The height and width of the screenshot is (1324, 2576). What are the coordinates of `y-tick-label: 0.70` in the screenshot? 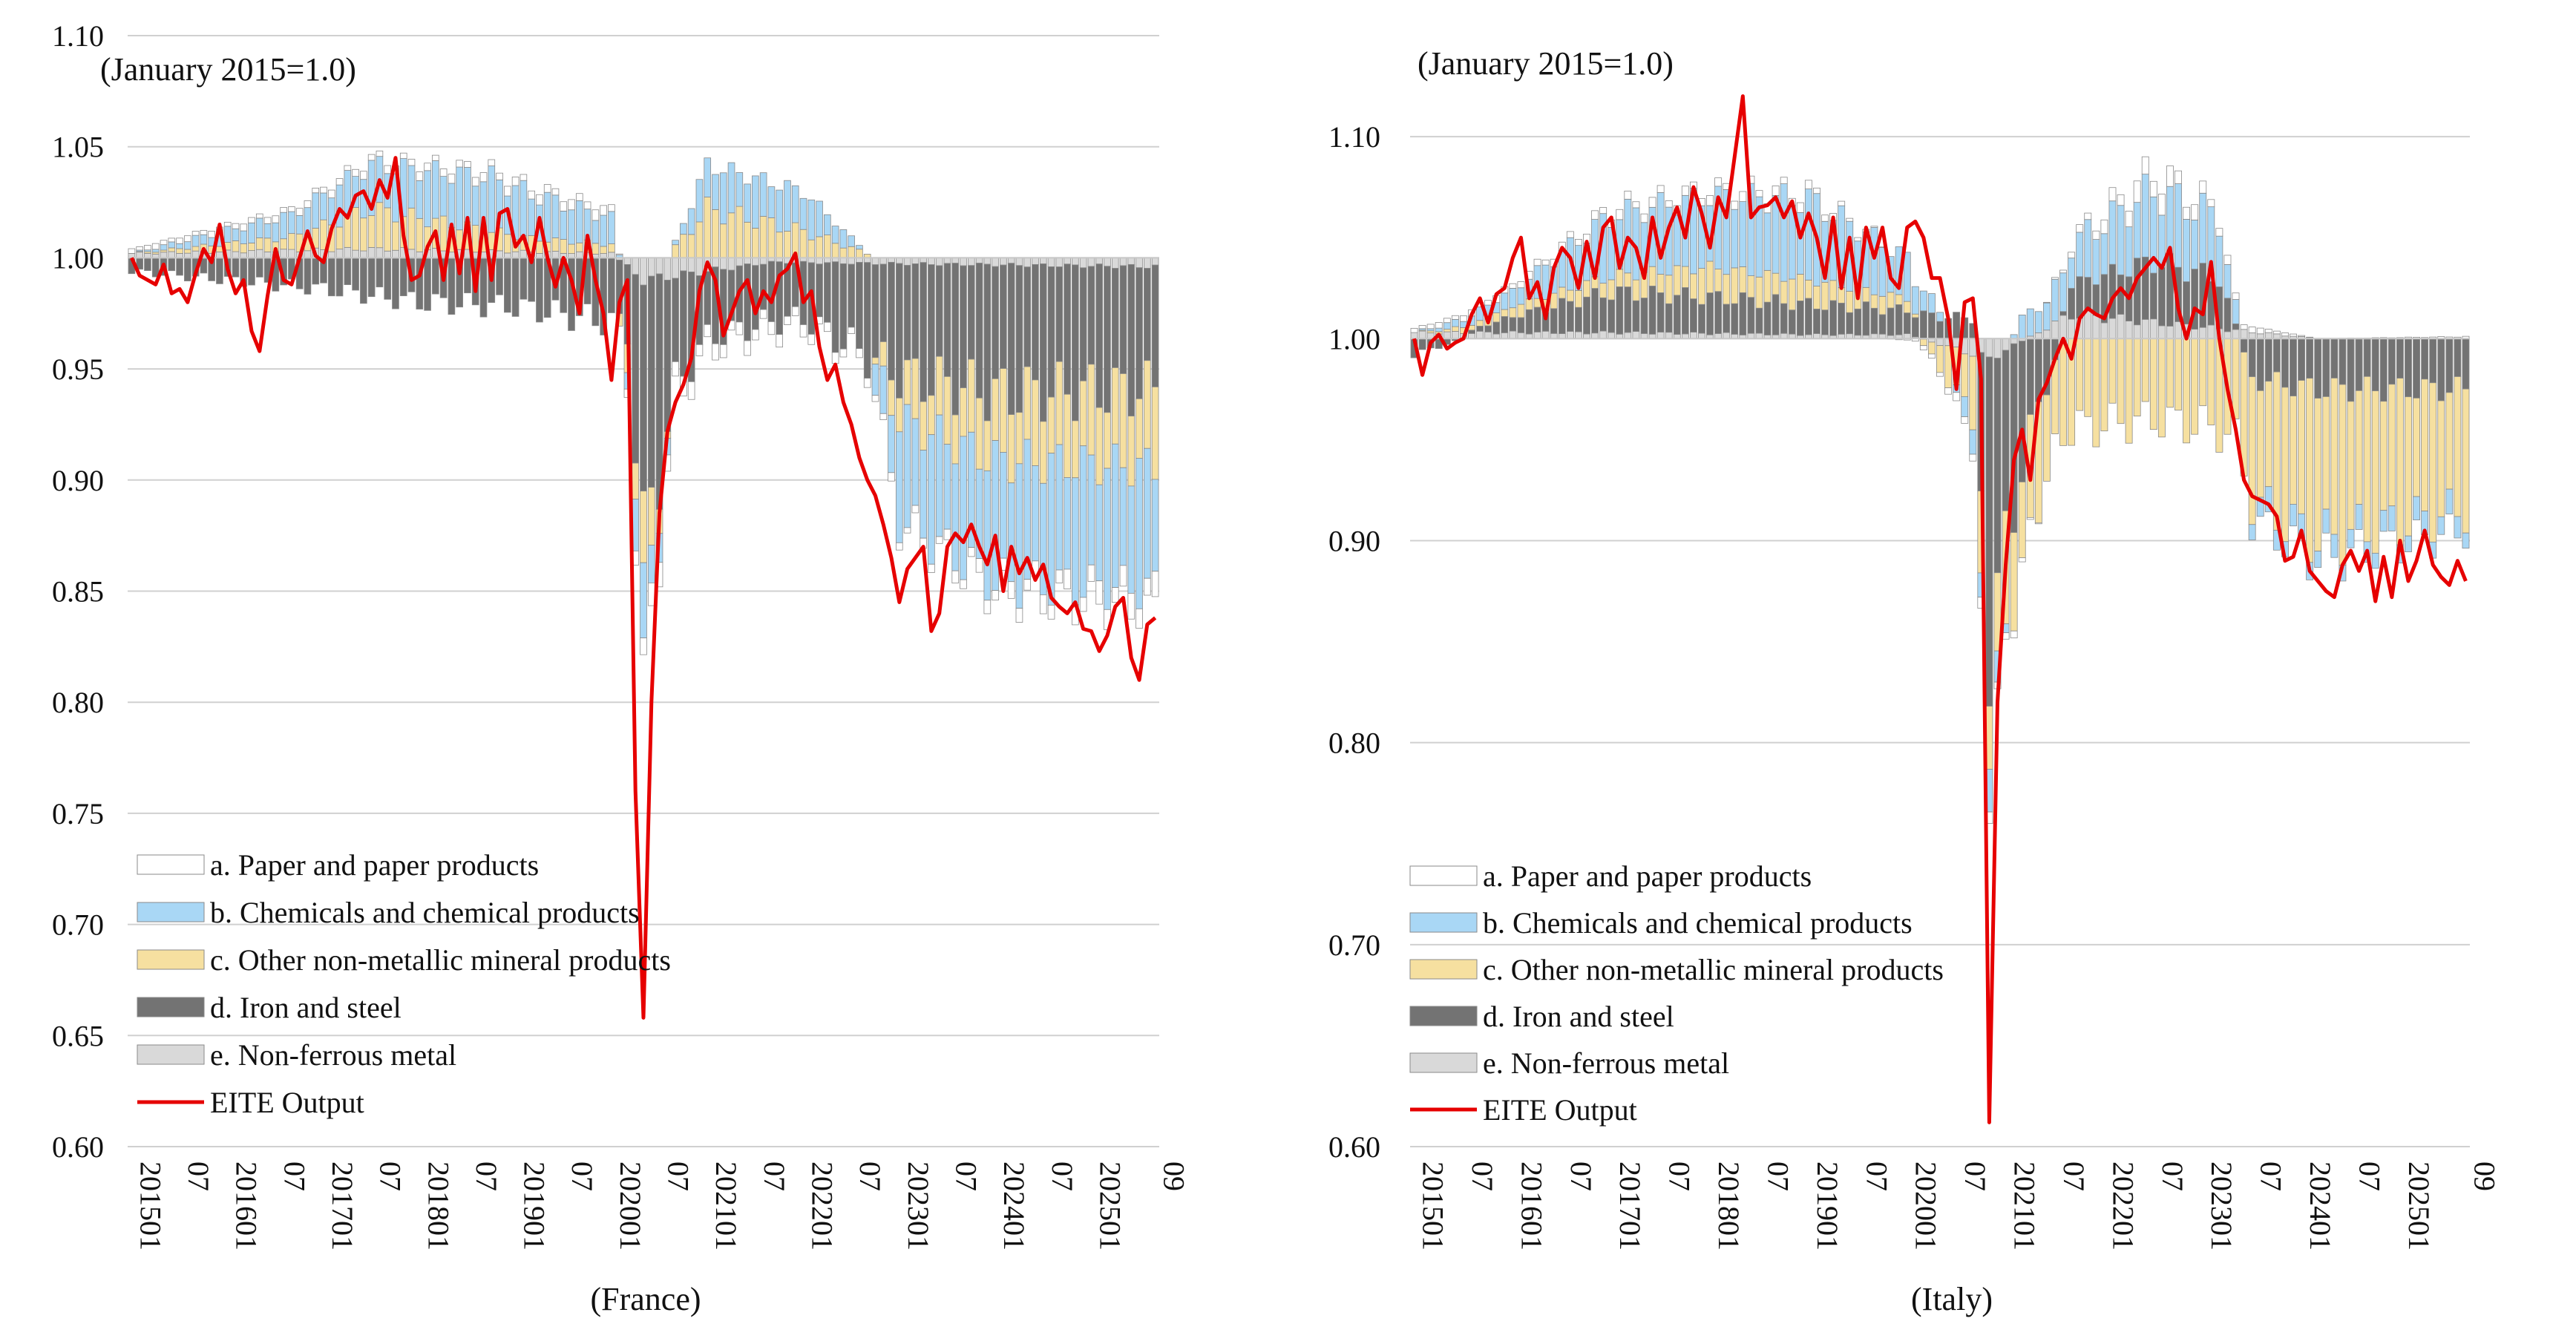 It's located at (1354, 945).